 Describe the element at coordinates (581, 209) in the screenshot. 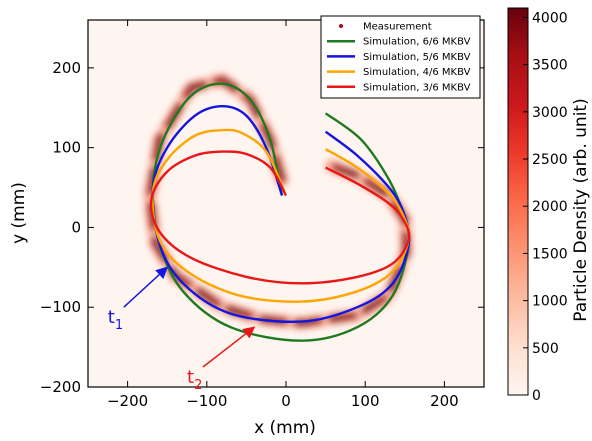

I see `colorbar-label: Particle Density (arb. unit)` at that location.